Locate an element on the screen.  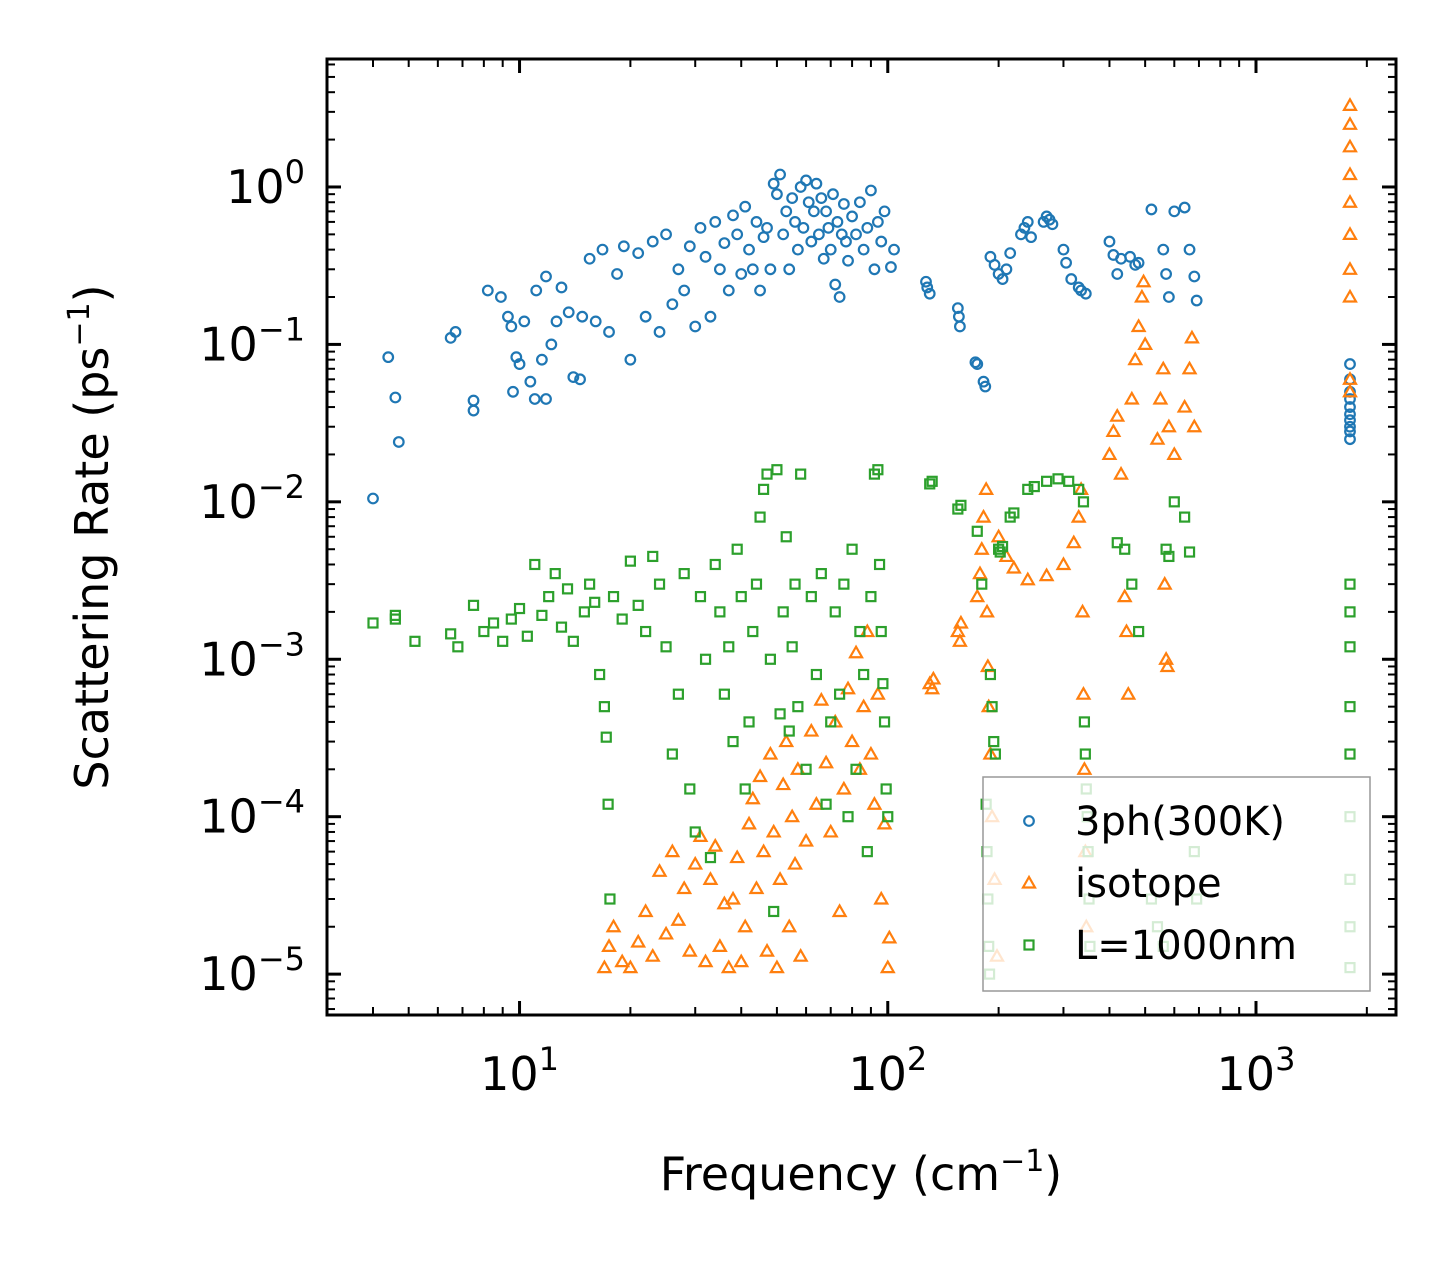
legend-entry: 3ph(300K) is located at coordinates (1154, 822).